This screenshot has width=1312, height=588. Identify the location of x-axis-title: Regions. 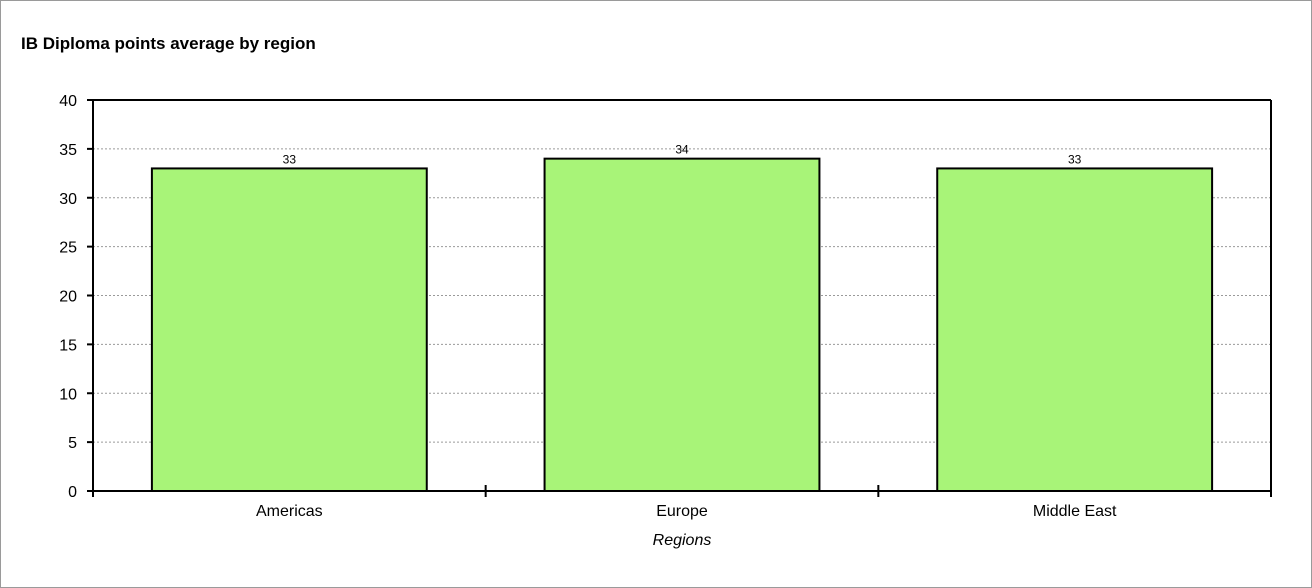
(682, 540).